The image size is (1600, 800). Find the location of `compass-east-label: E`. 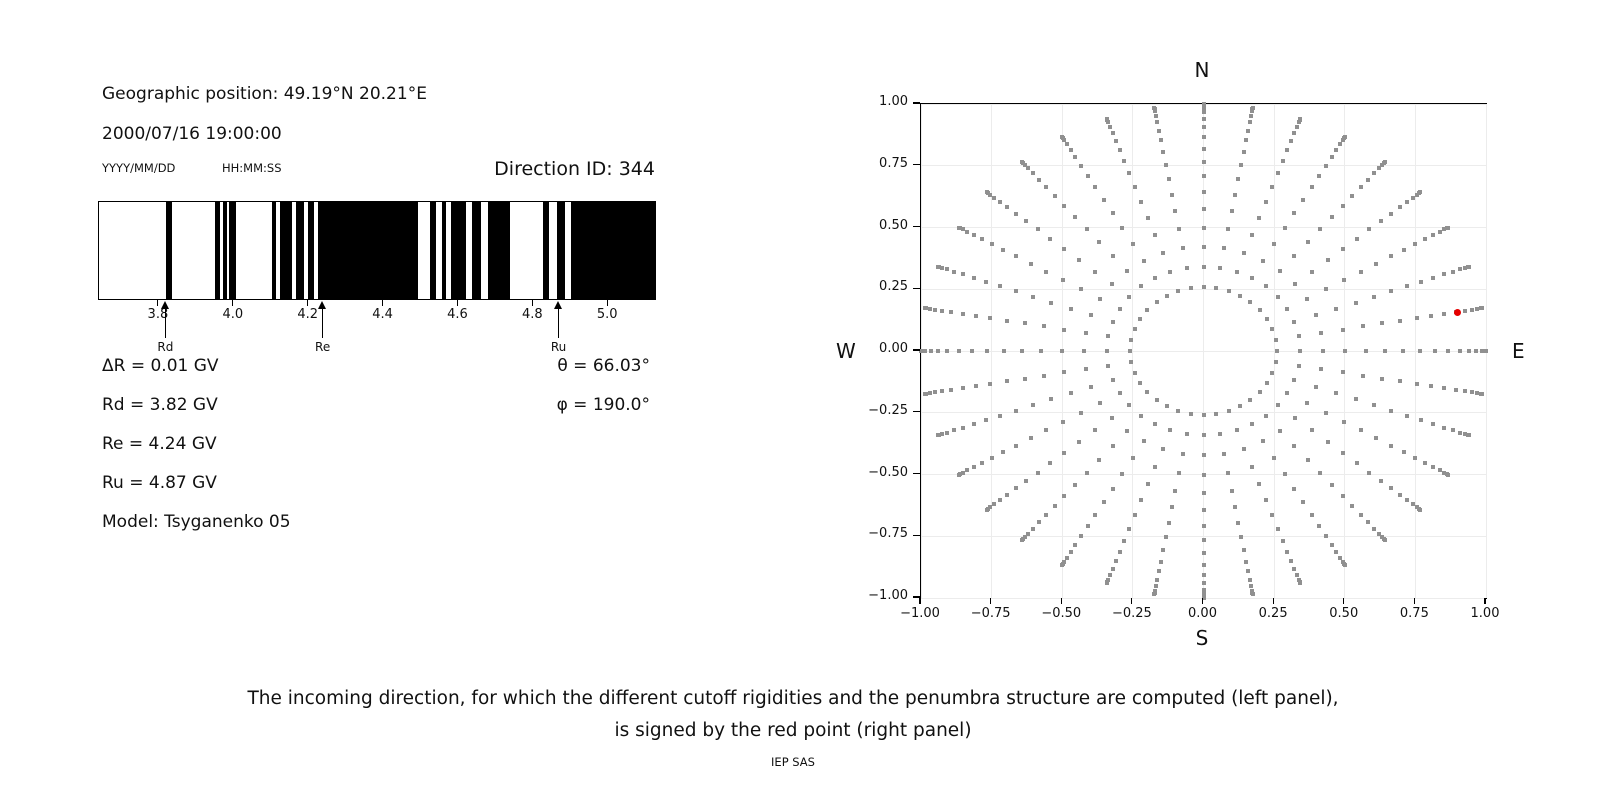

compass-east-label: E is located at coordinates (1518, 351).